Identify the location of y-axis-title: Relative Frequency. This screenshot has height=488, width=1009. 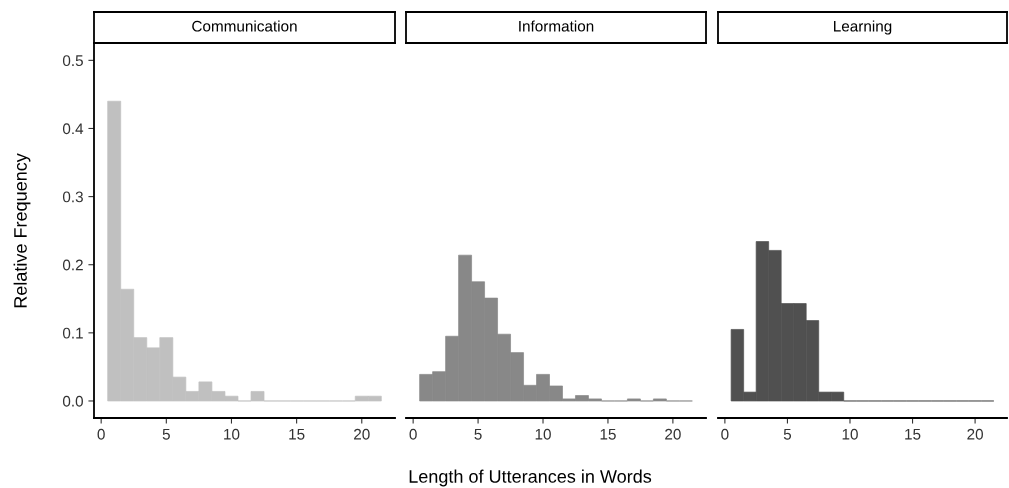
(22, 230).